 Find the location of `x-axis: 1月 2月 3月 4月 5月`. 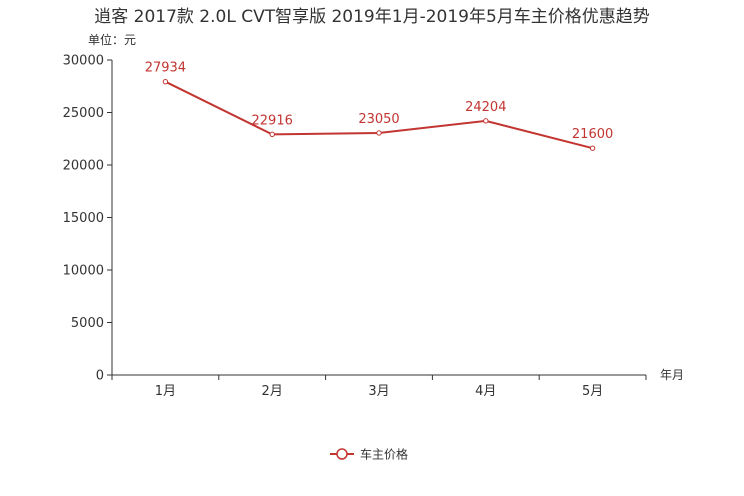

x-axis: 1月 2月 3月 4月 5月 is located at coordinates (379, 386).